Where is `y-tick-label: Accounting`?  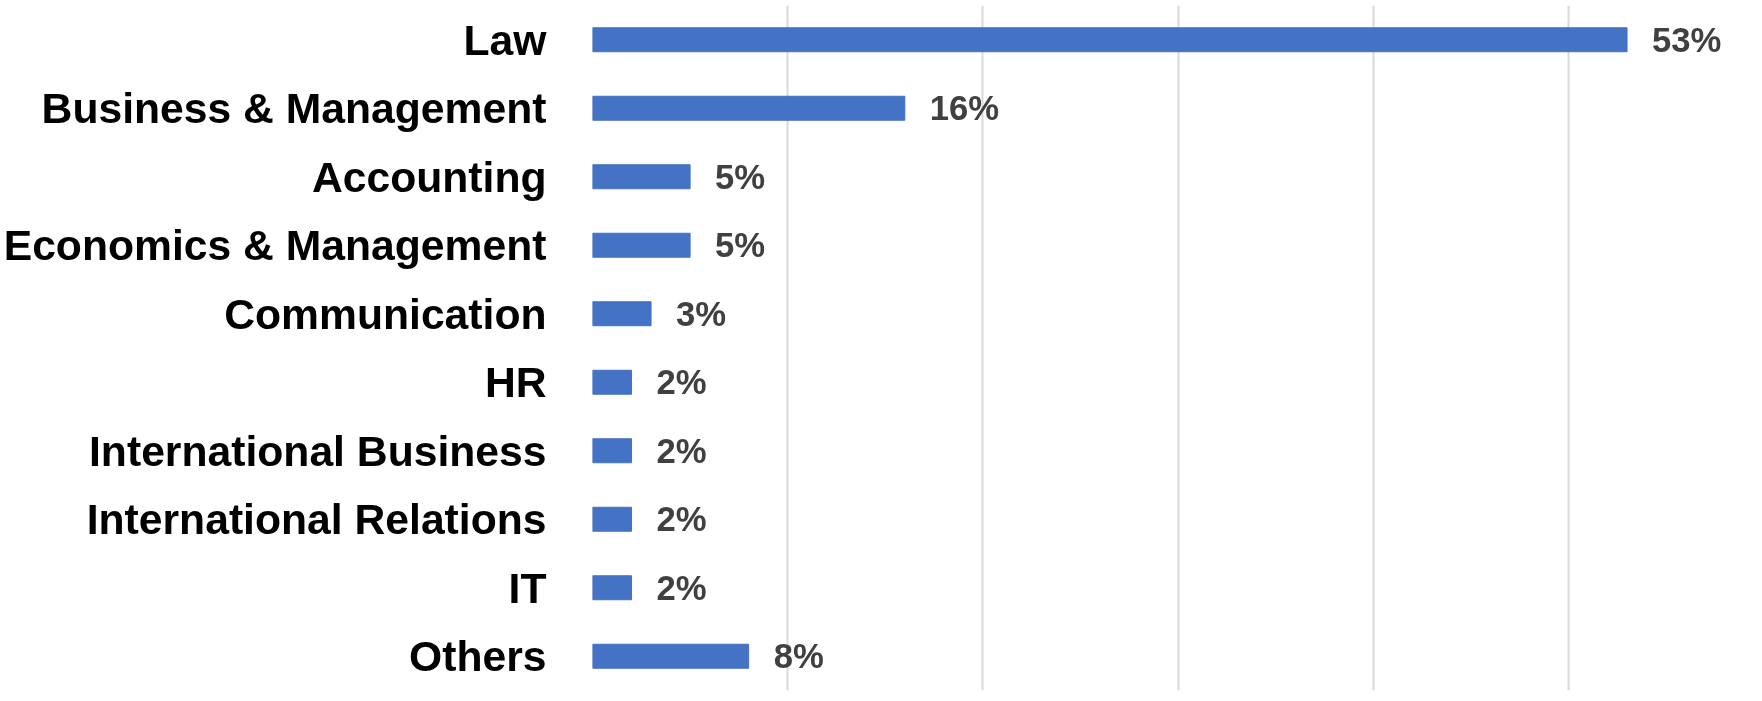 y-tick-label: Accounting is located at coordinates (429, 176).